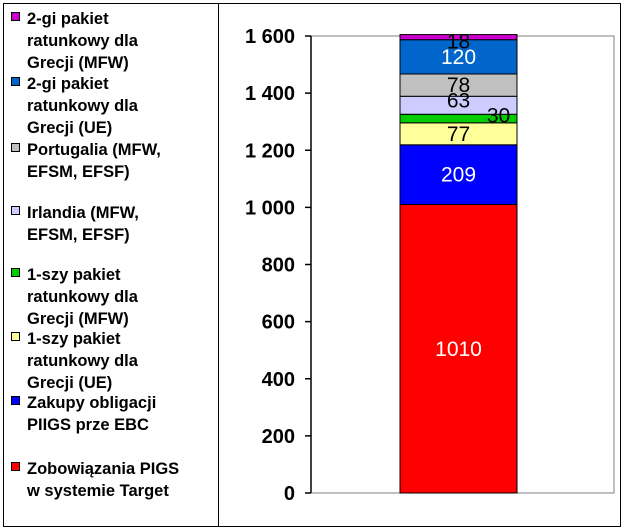 Image resolution: width=625 pixels, height=531 pixels. What do you see at coordinates (270, 208) in the screenshot?
I see `y-tick-label: 1 000` at bounding box center [270, 208].